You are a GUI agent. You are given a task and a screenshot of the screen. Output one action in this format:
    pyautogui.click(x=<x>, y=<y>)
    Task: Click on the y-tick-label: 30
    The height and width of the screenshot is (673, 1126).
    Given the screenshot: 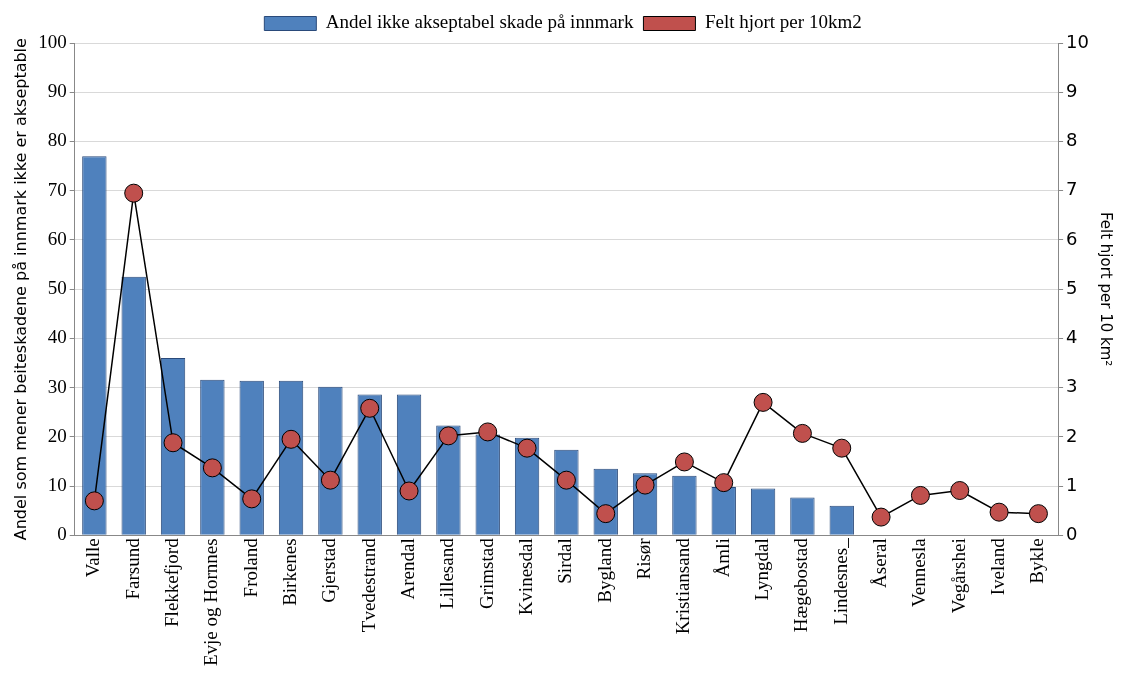 What is the action you would take?
    pyautogui.click(x=57, y=386)
    